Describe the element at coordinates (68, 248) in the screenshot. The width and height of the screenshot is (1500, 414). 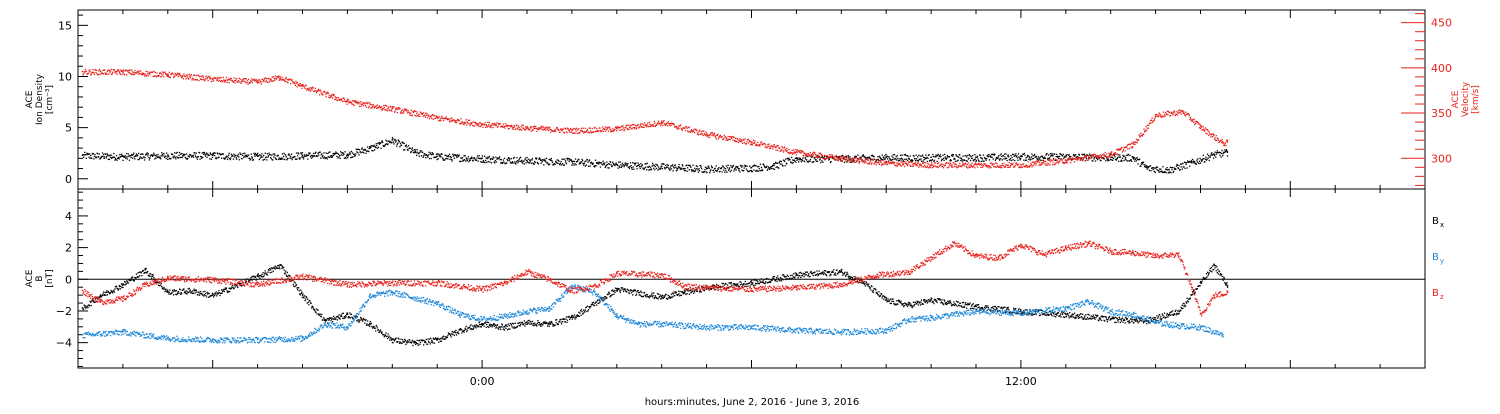
I see `y-tick-label: 2` at that location.